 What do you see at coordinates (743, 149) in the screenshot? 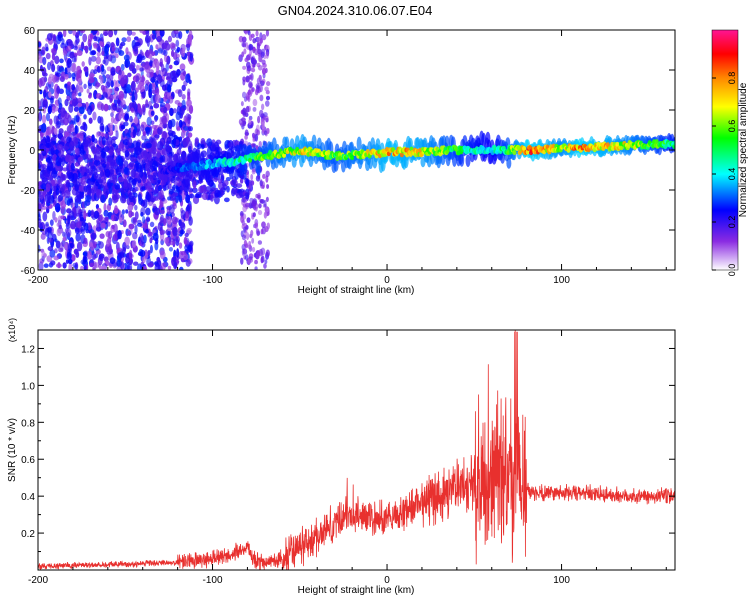
I see `colorbar-label: Normalized spectral amplitude` at bounding box center [743, 149].